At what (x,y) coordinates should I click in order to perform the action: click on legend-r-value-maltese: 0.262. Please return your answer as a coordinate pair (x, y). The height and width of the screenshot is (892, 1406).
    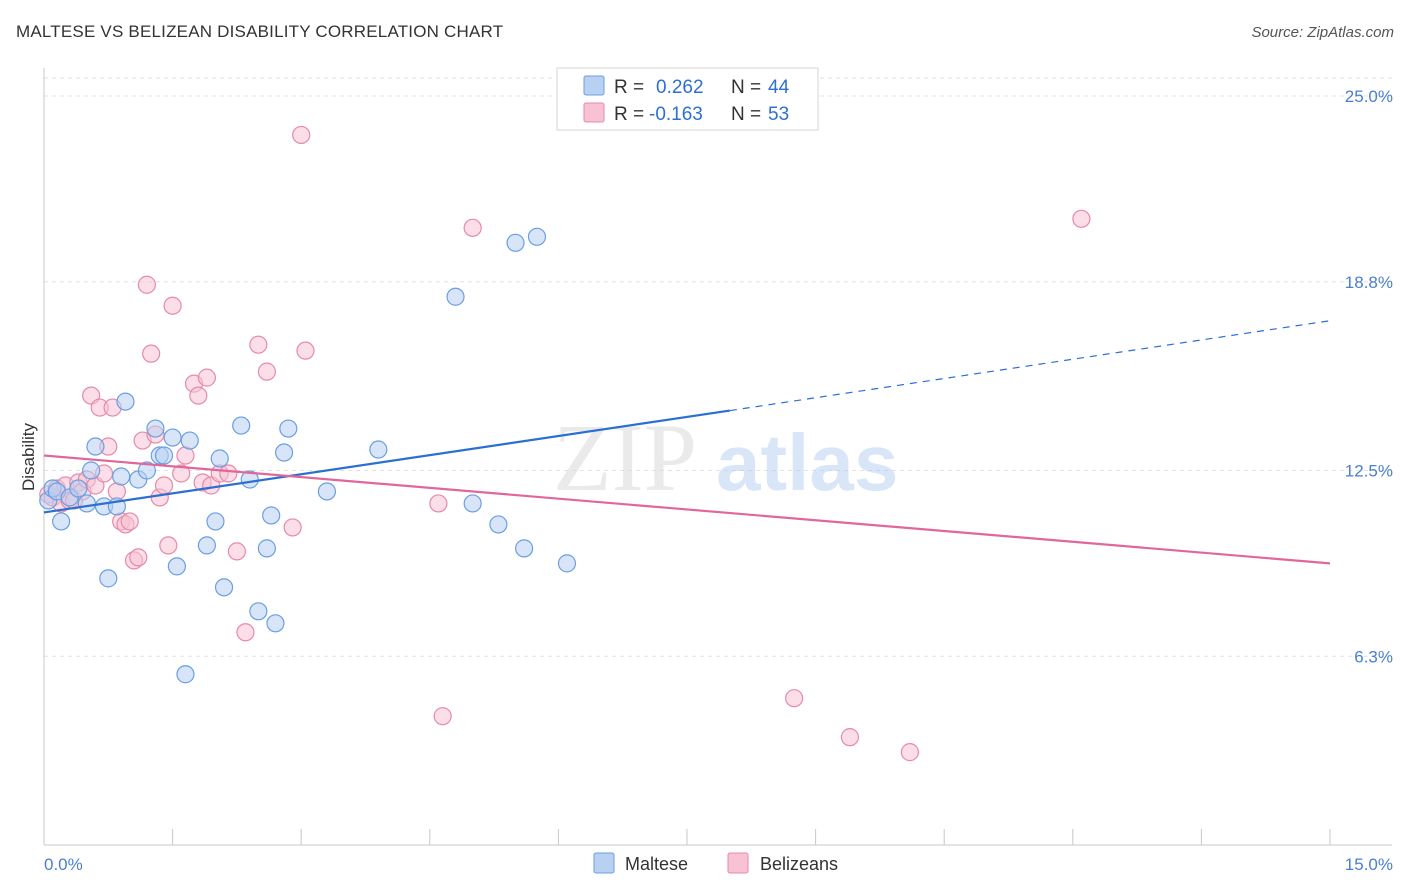
    Looking at the image, I should click on (680, 87).